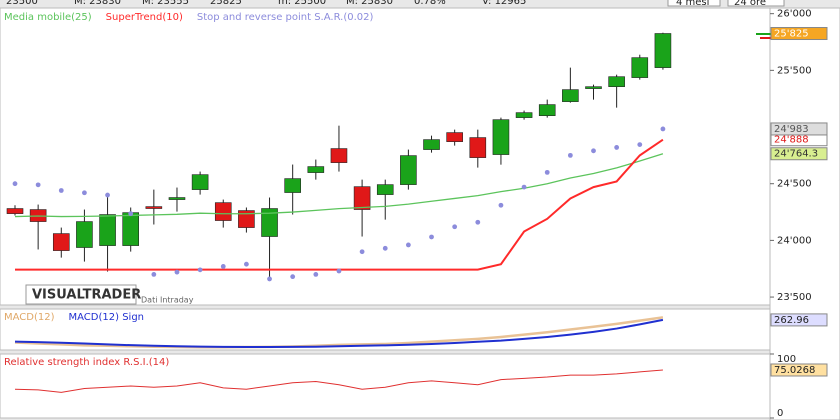 Image resolution: width=840 pixels, height=420 pixels. I want to click on header-item: 23500, so click(22, 3).